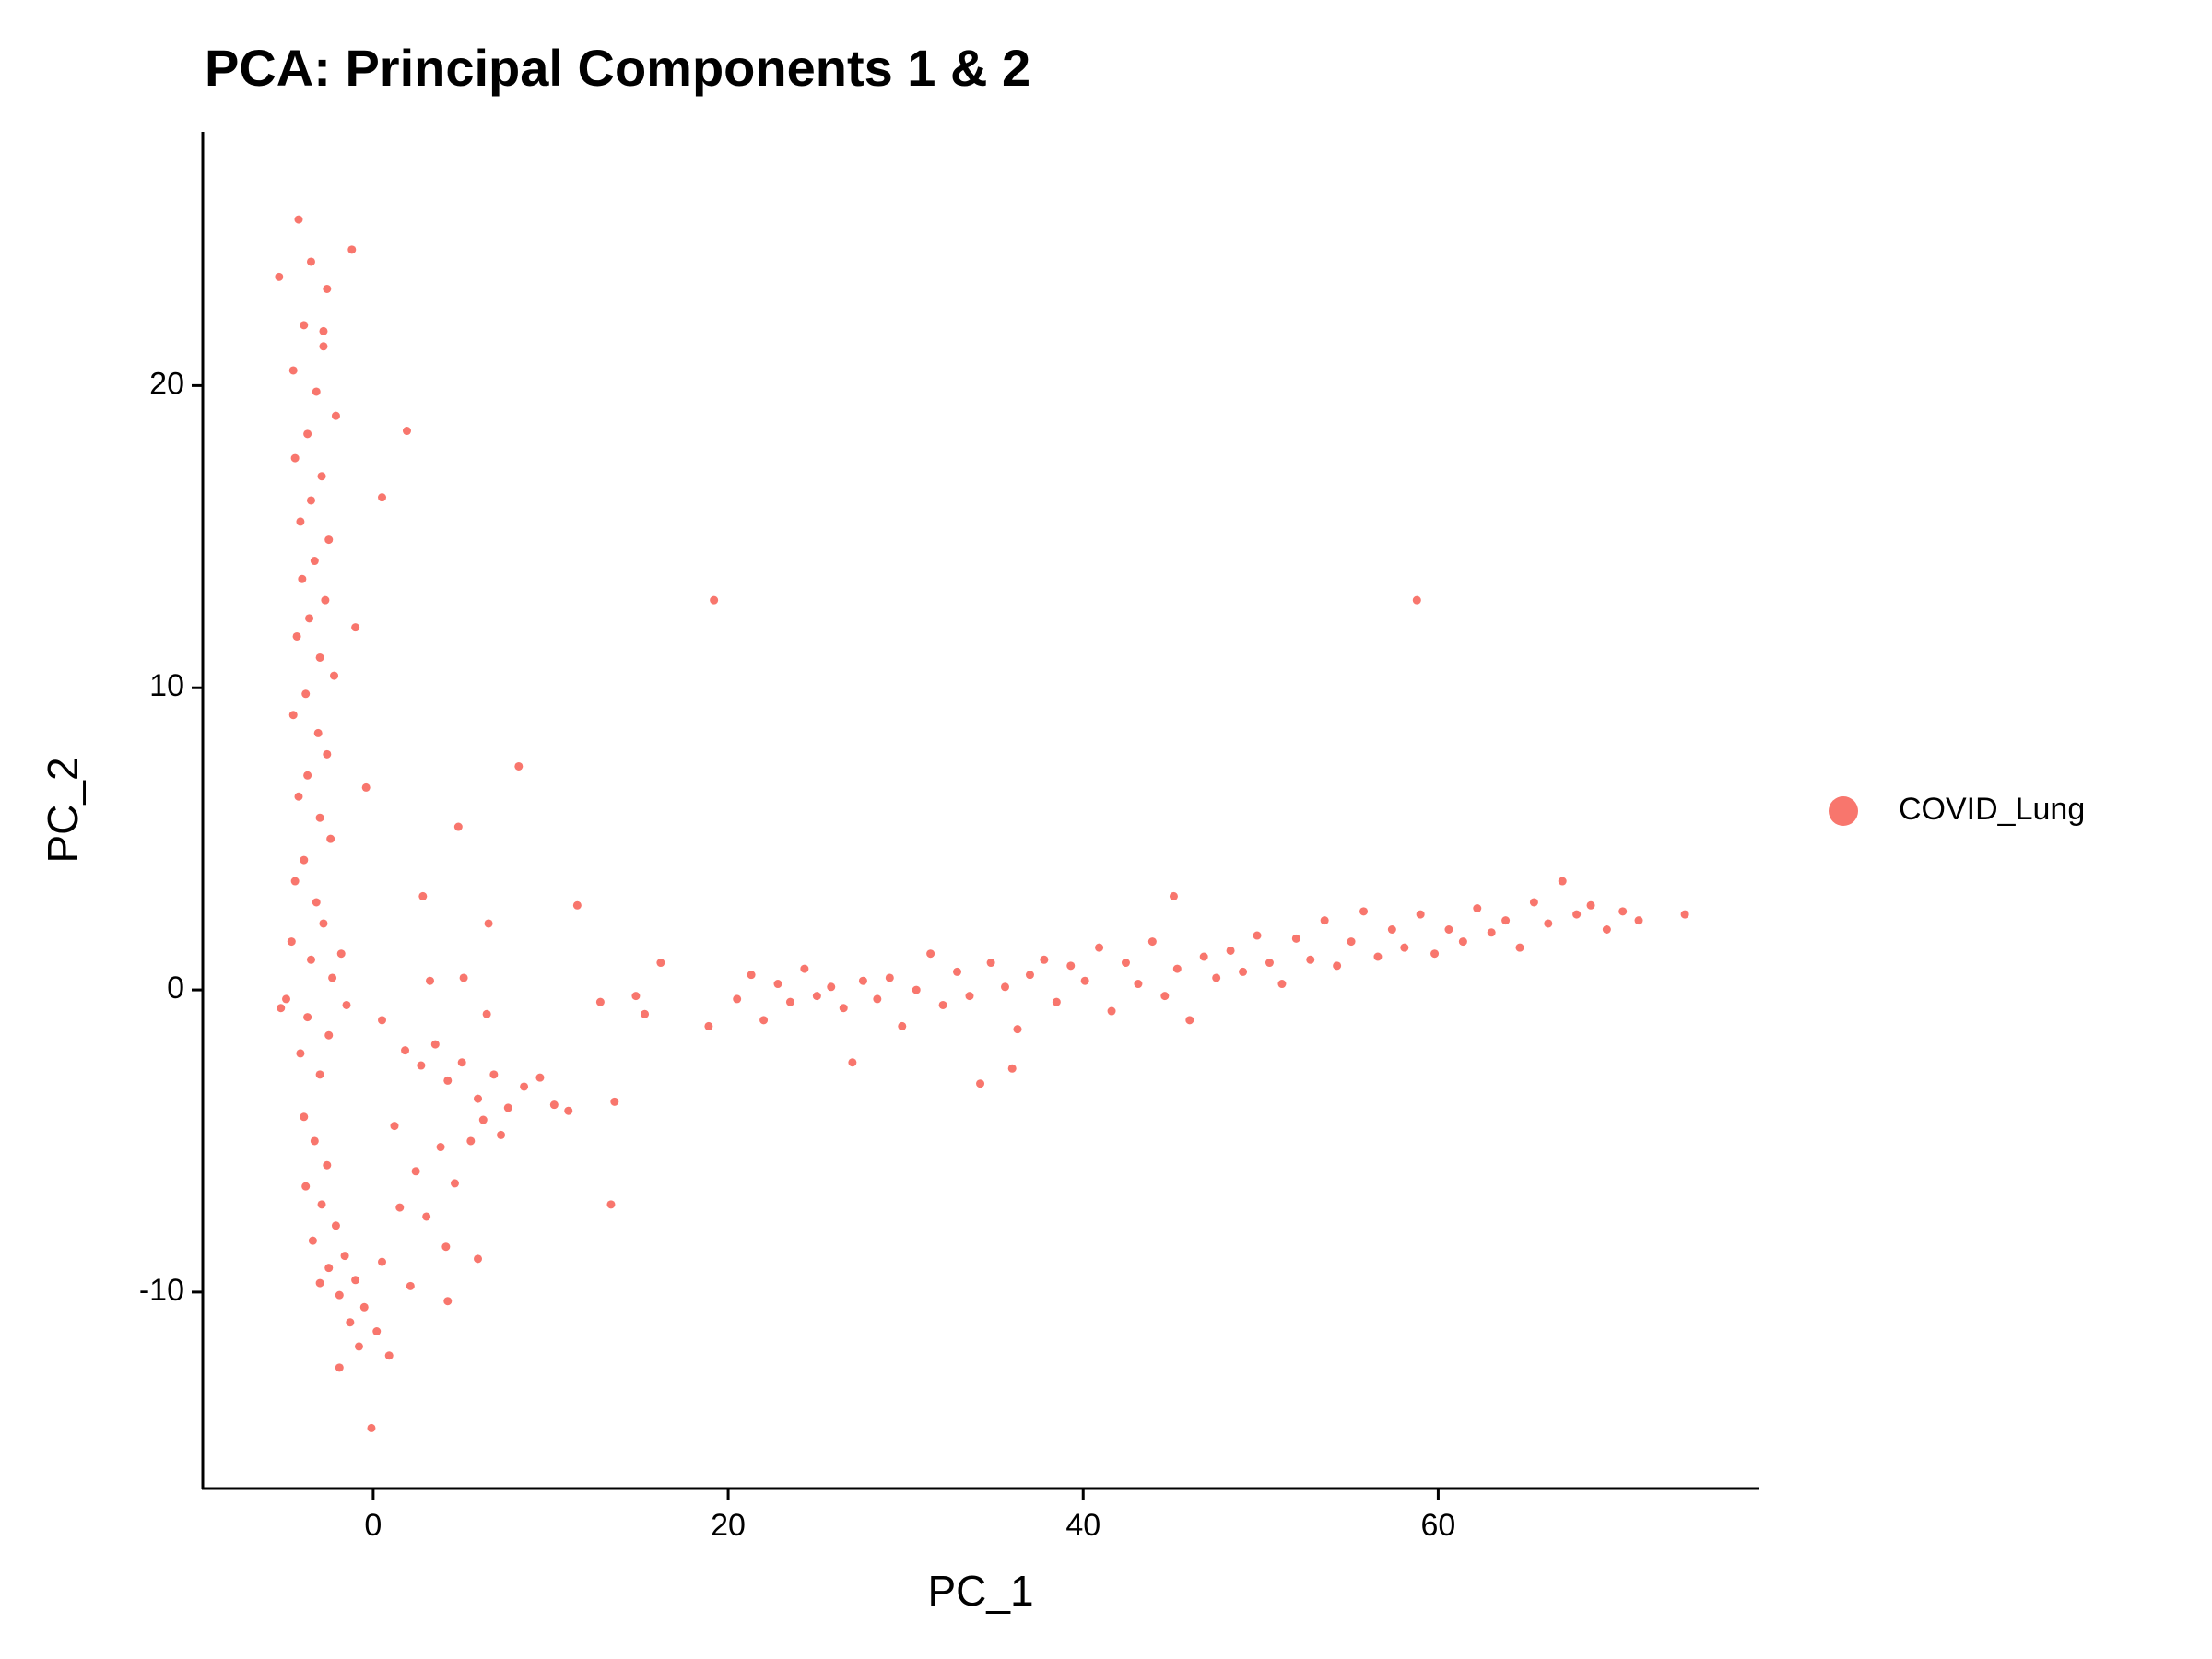  Describe the element at coordinates (166, 685) in the screenshot. I see `y-tick-label: 10` at that location.